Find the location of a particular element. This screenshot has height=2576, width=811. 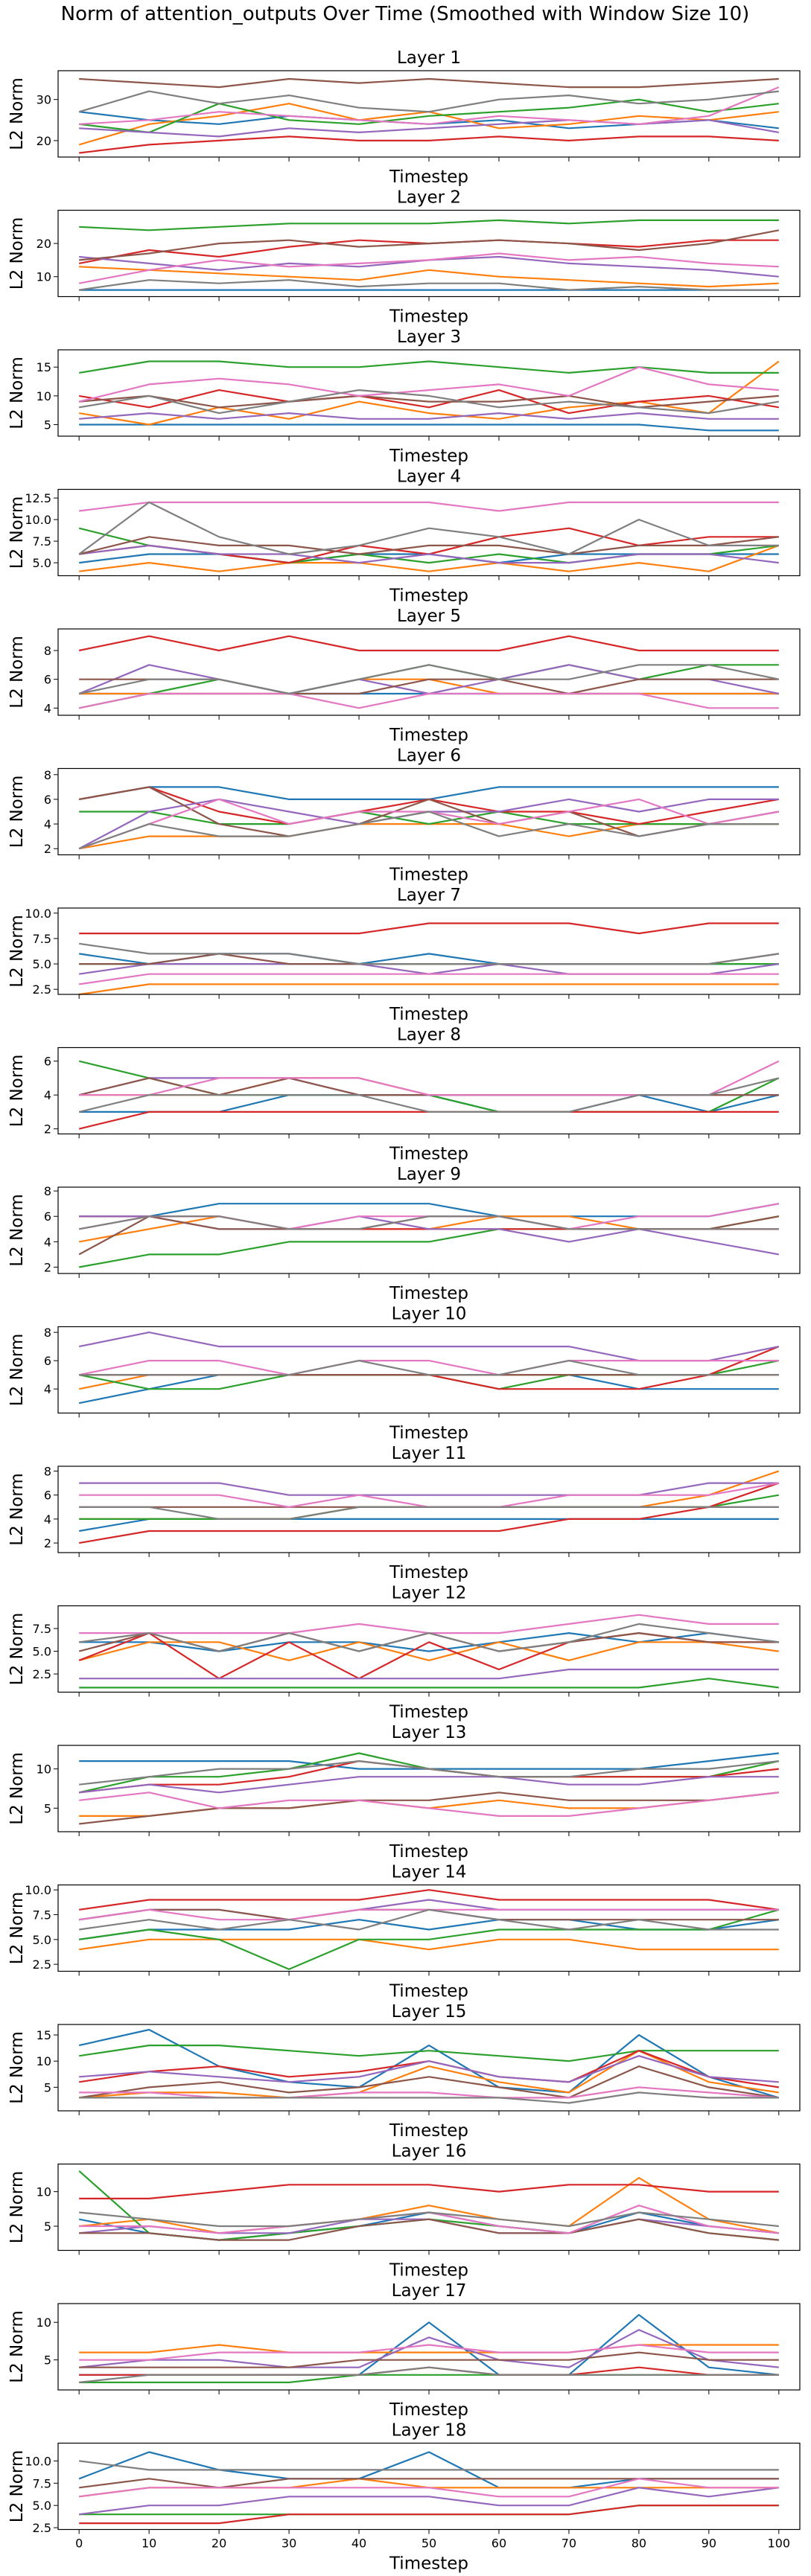

panel-title: Layer 17 is located at coordinates (430, 2291).